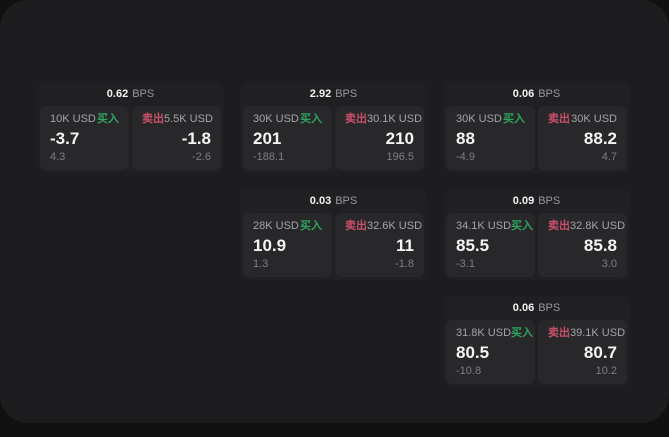 Image resolution: width=669 pixels, height=437 pixels. What do you see at coordinates (609, 157) in the screenshot?
I see `sell-sub-value: 4.7` at bounding box center [609, 157].